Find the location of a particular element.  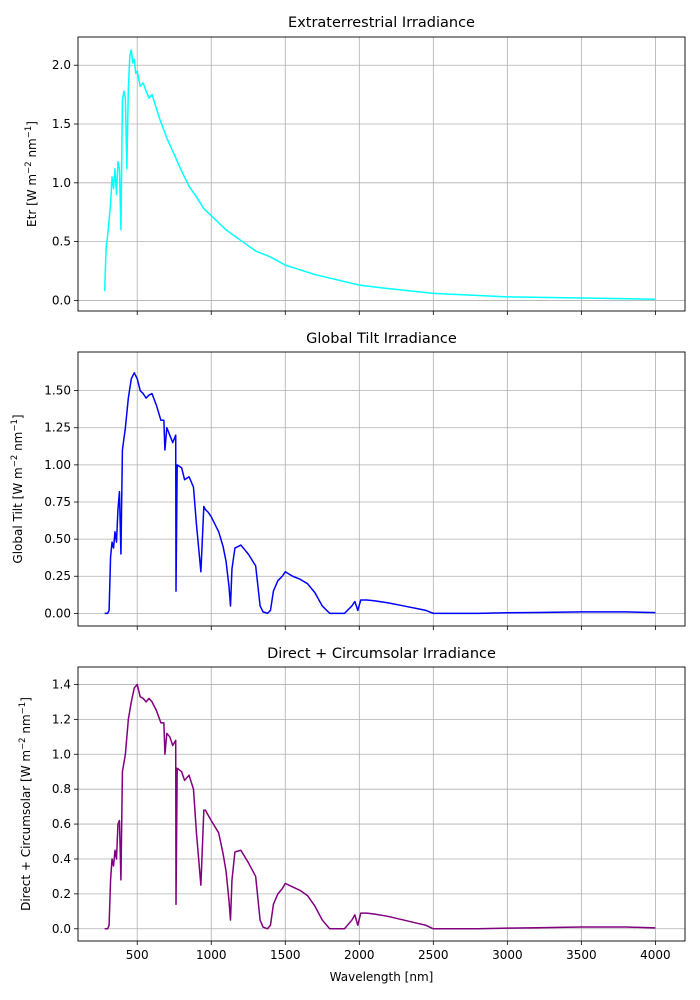

y-axis-label: Etr [W m−2 nm−1] is located at coordinates (31, 174).